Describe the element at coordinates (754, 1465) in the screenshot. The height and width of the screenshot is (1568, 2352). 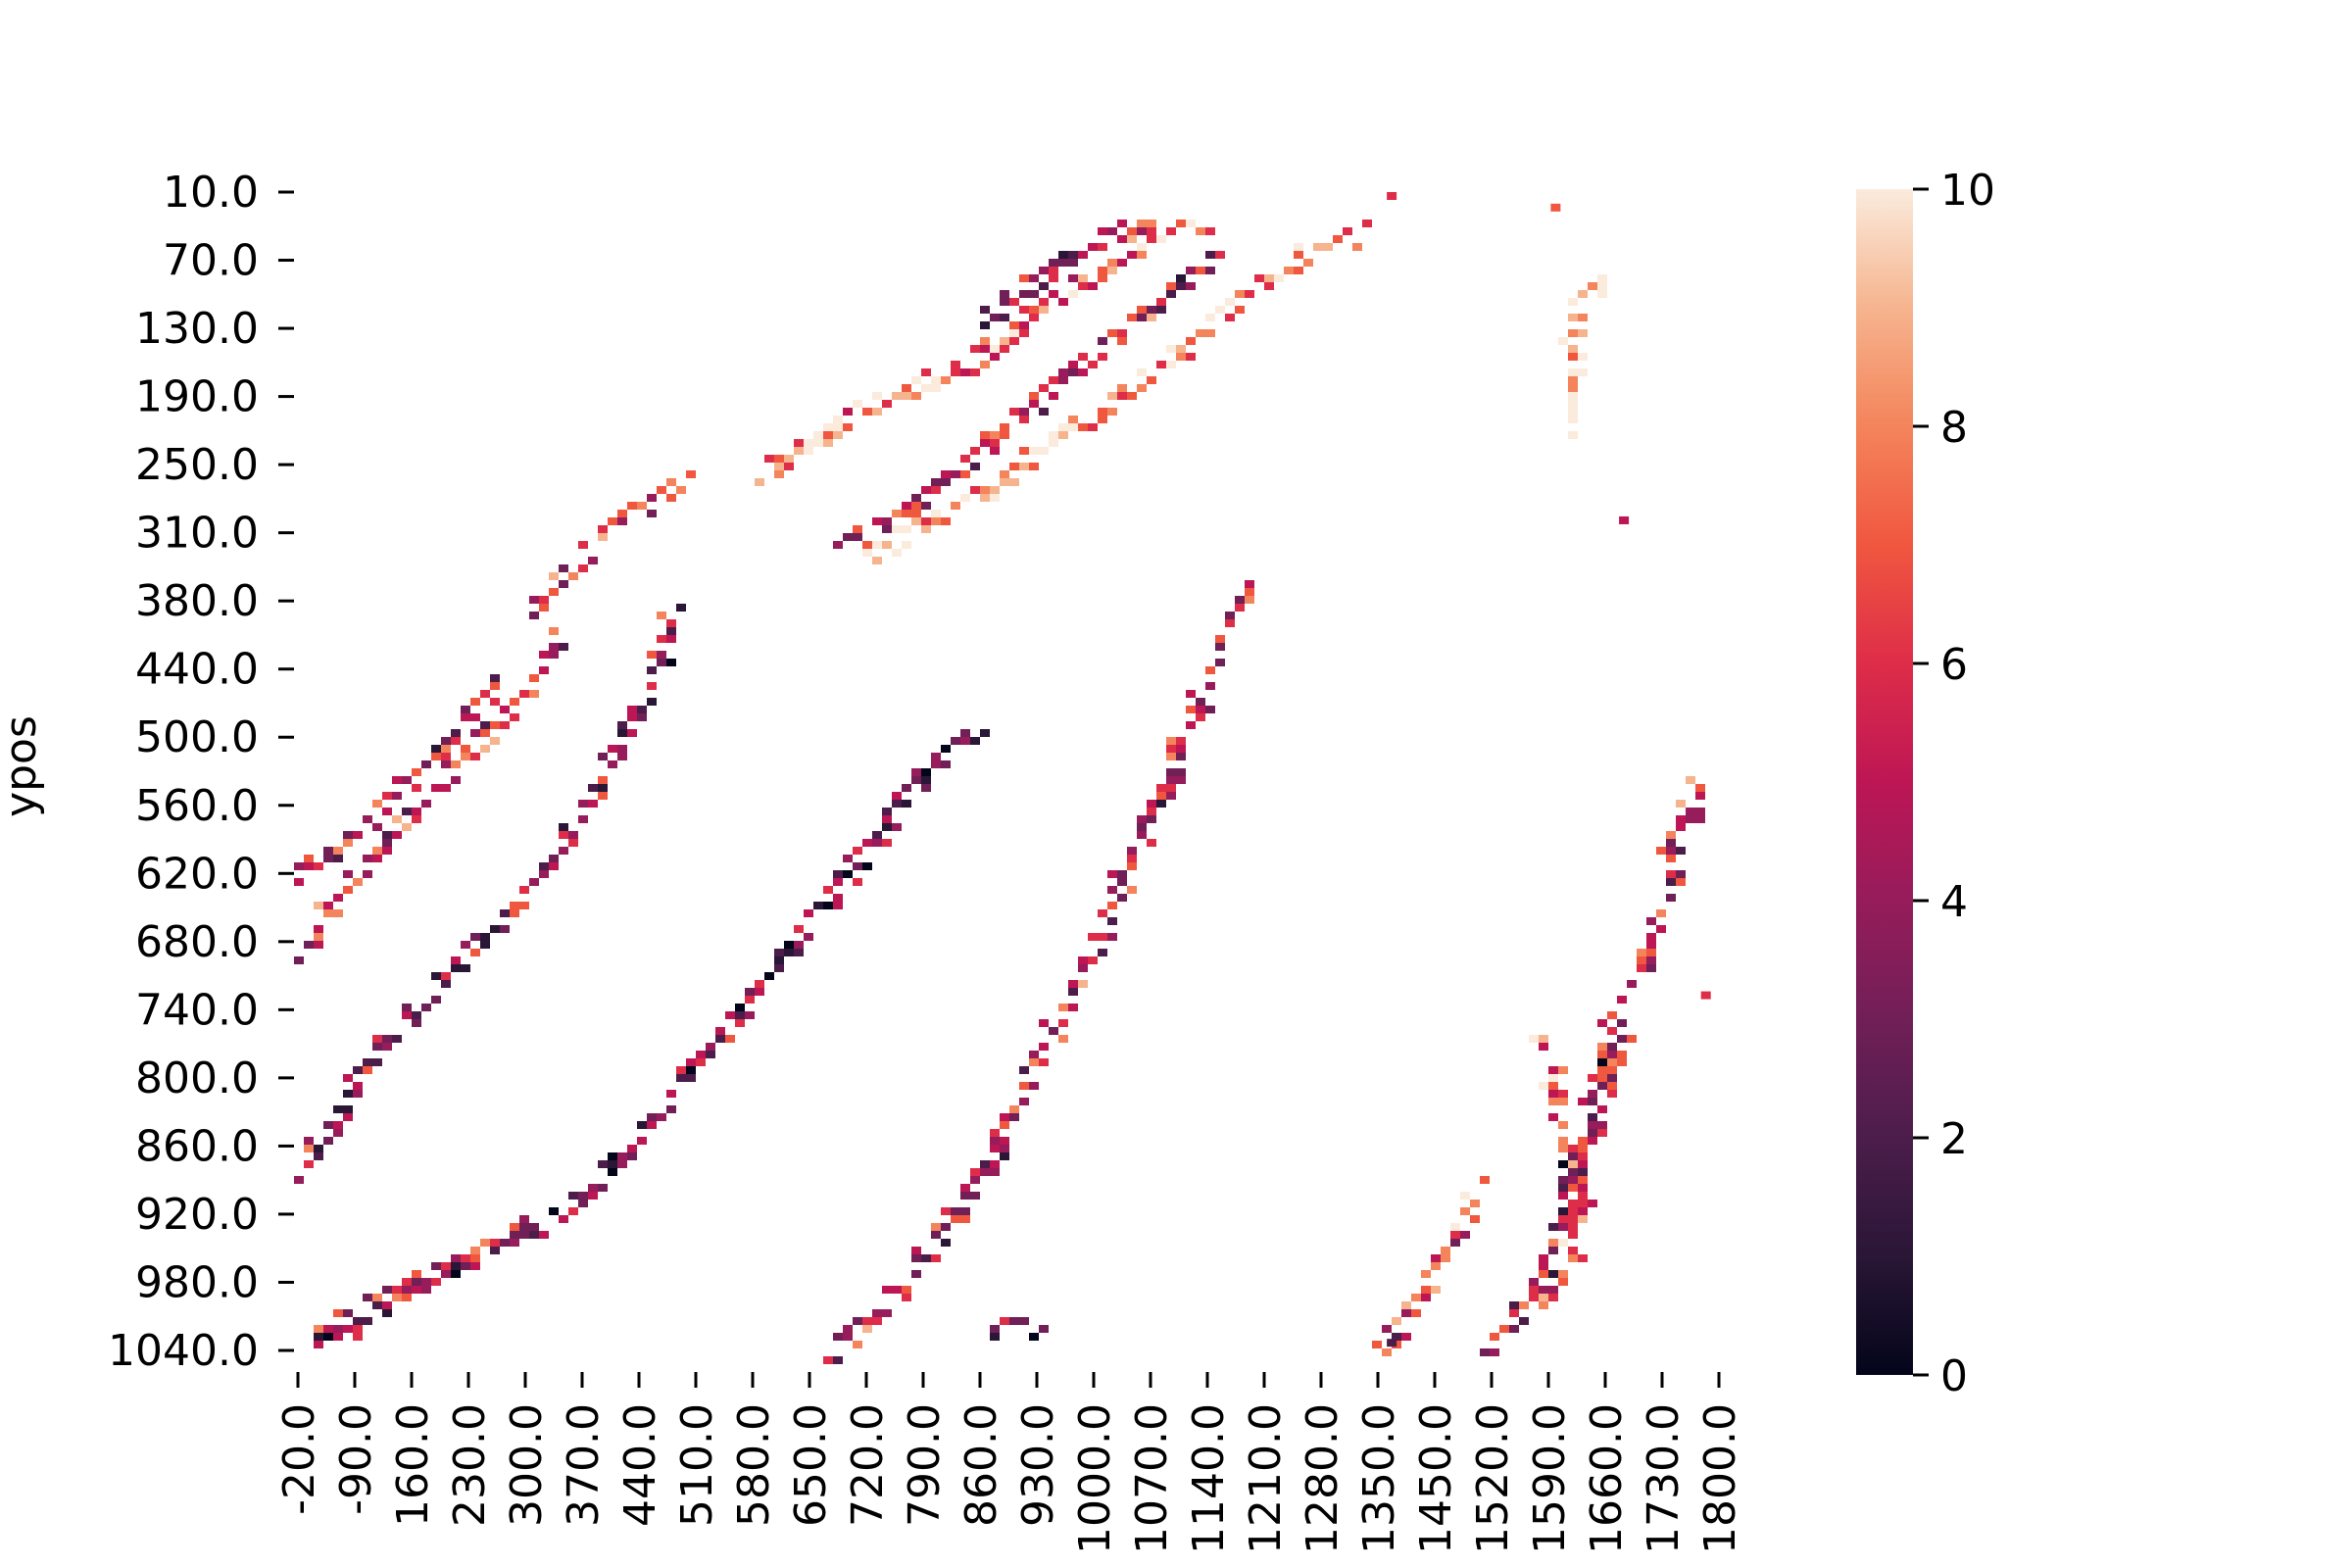
I see `x-tick-label: 580.0` at that location.